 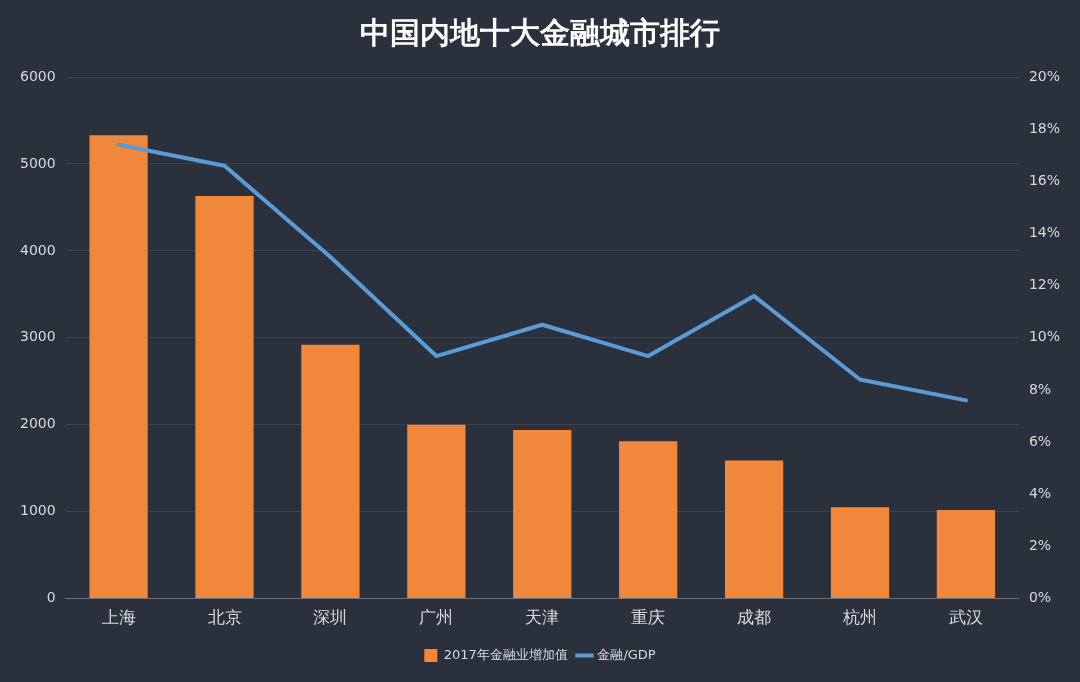 What do you see at coordinates (51, 597) in the screenshot?
I see `y-tick-label: 0` at bounding box center [51, 597].